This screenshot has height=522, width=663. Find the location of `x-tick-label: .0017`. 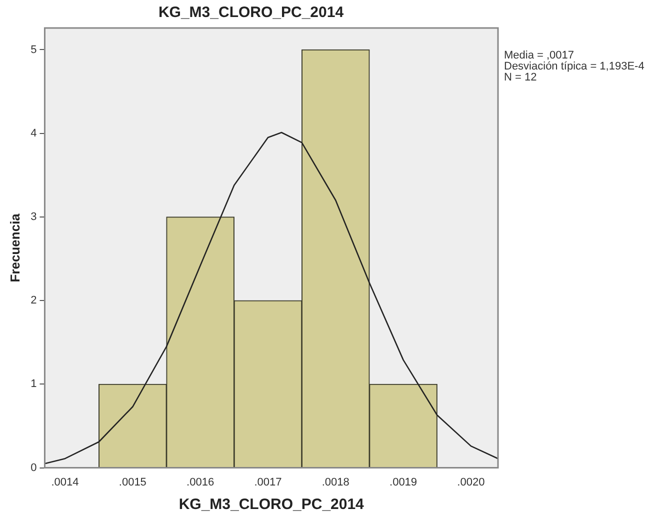

x-tick-label: .0017 is located at coordinates (268, 482).